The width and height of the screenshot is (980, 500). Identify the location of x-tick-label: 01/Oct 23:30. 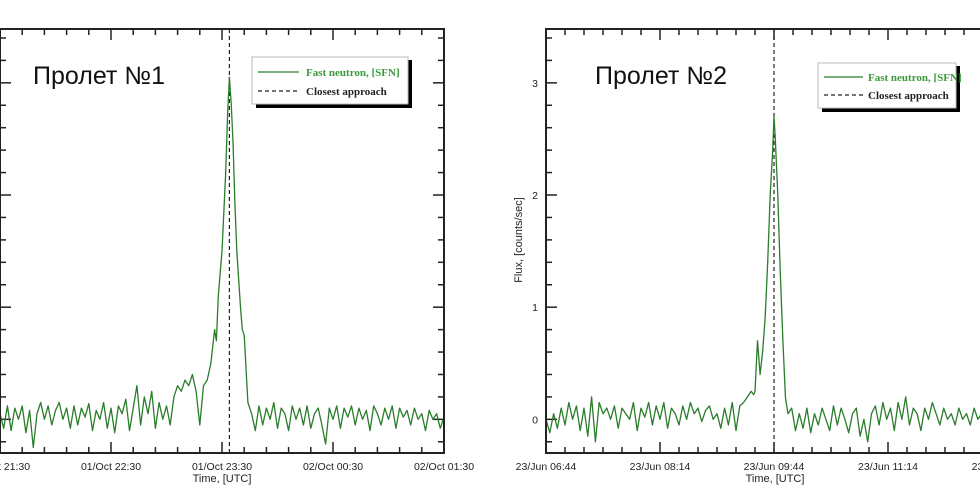
(222, 467).